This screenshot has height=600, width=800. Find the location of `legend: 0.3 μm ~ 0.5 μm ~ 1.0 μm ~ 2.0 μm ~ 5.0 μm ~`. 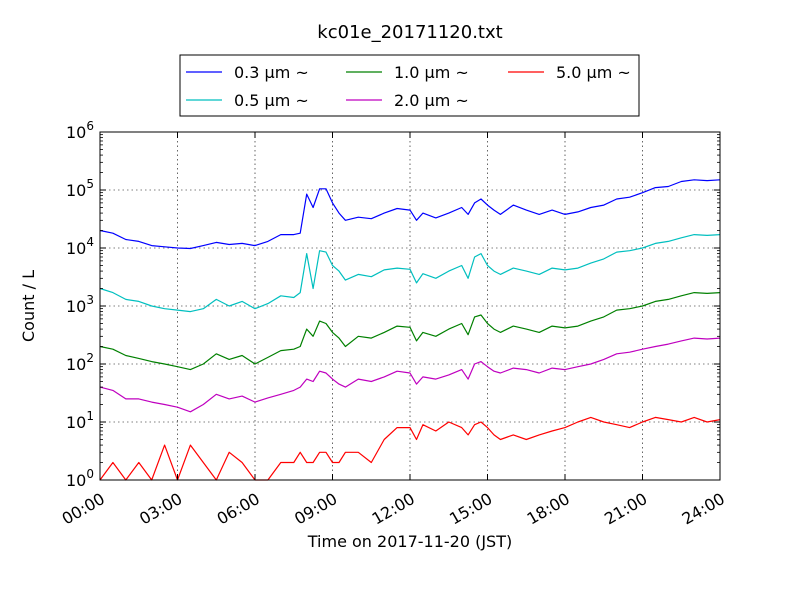

legend: 0.3 μm ~ 0.5 μm ~ 1.0 μm ~ 2.0 μm ~ 5.0 μm ~ is located at coordinates (409, 85).